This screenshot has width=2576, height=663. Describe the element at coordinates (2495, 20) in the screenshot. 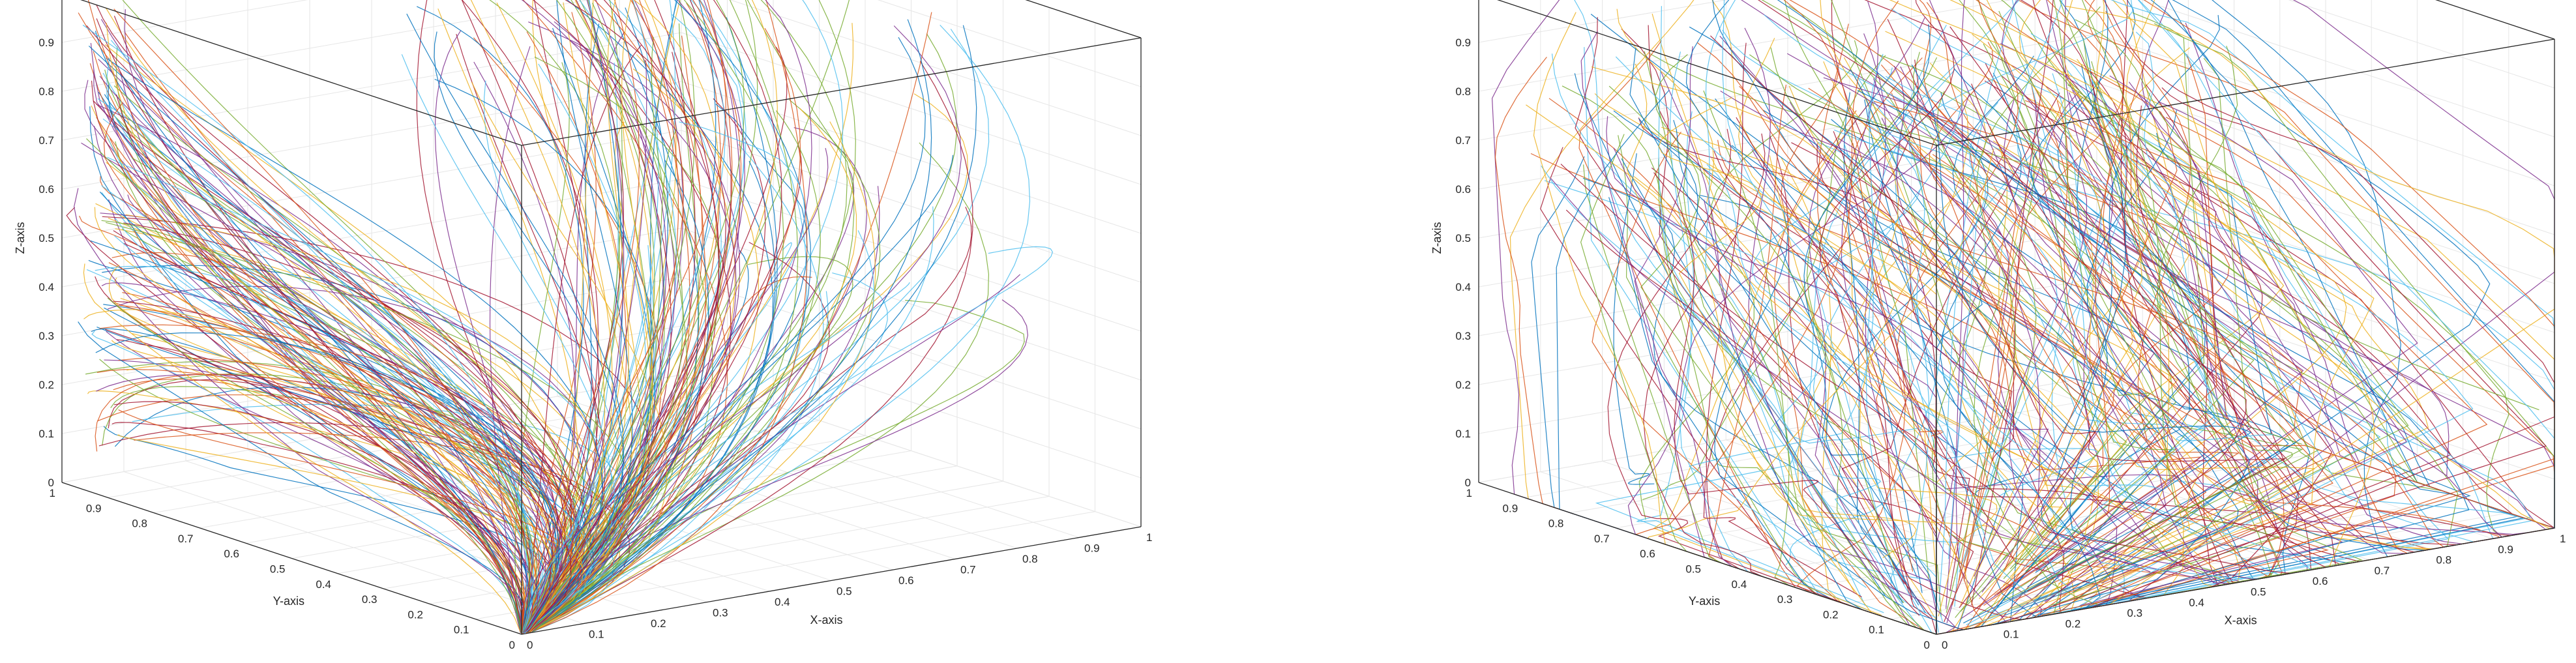

I see `right-box-edge` at that location.